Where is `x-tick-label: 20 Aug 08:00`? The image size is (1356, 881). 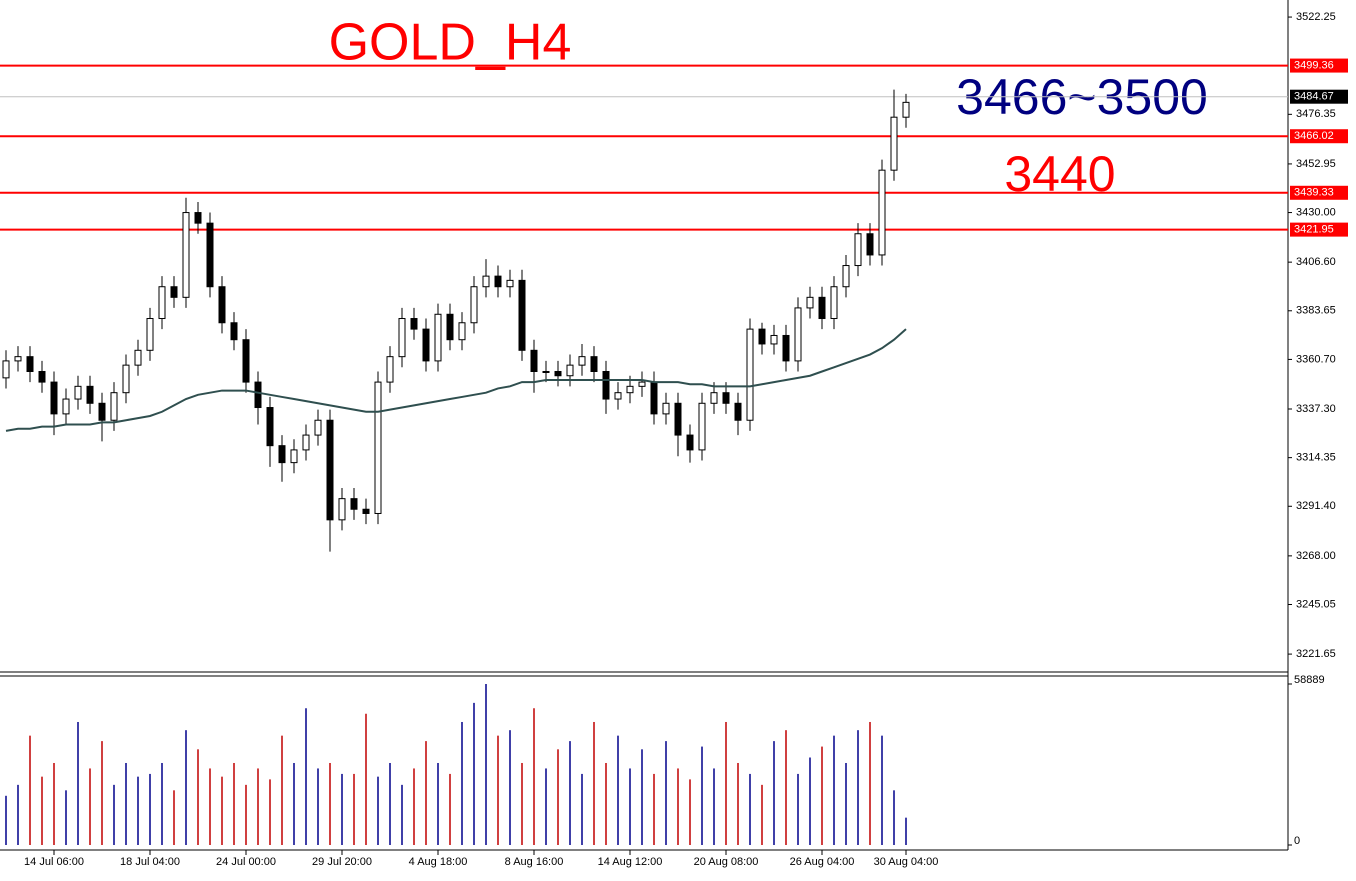 x-tick-label: 20 Aug 08:00 is located at coordinates (726, 862).